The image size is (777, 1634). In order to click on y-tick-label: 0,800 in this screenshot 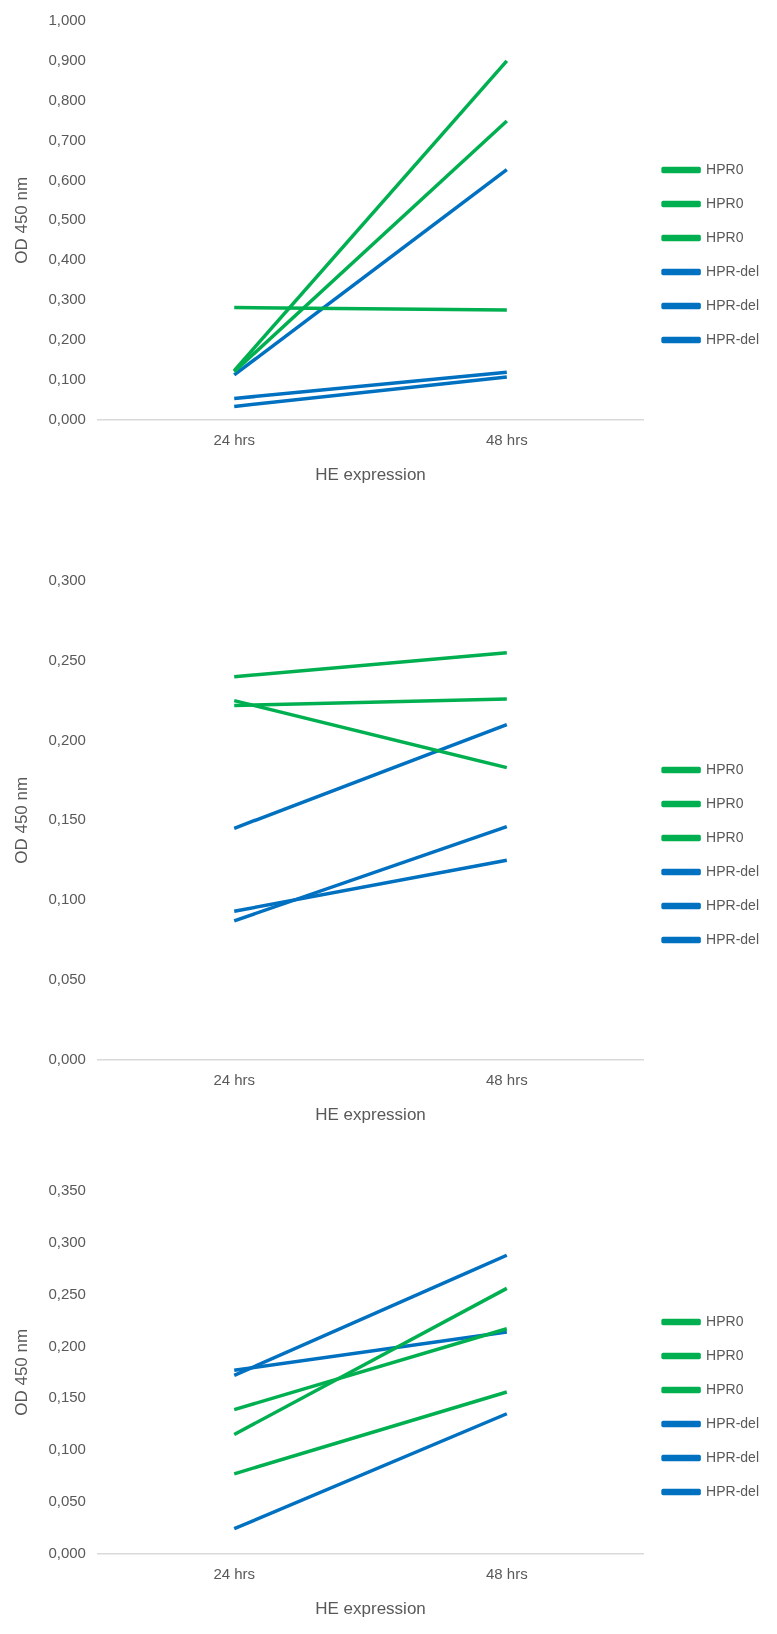, I will do `click(67, 99)`.